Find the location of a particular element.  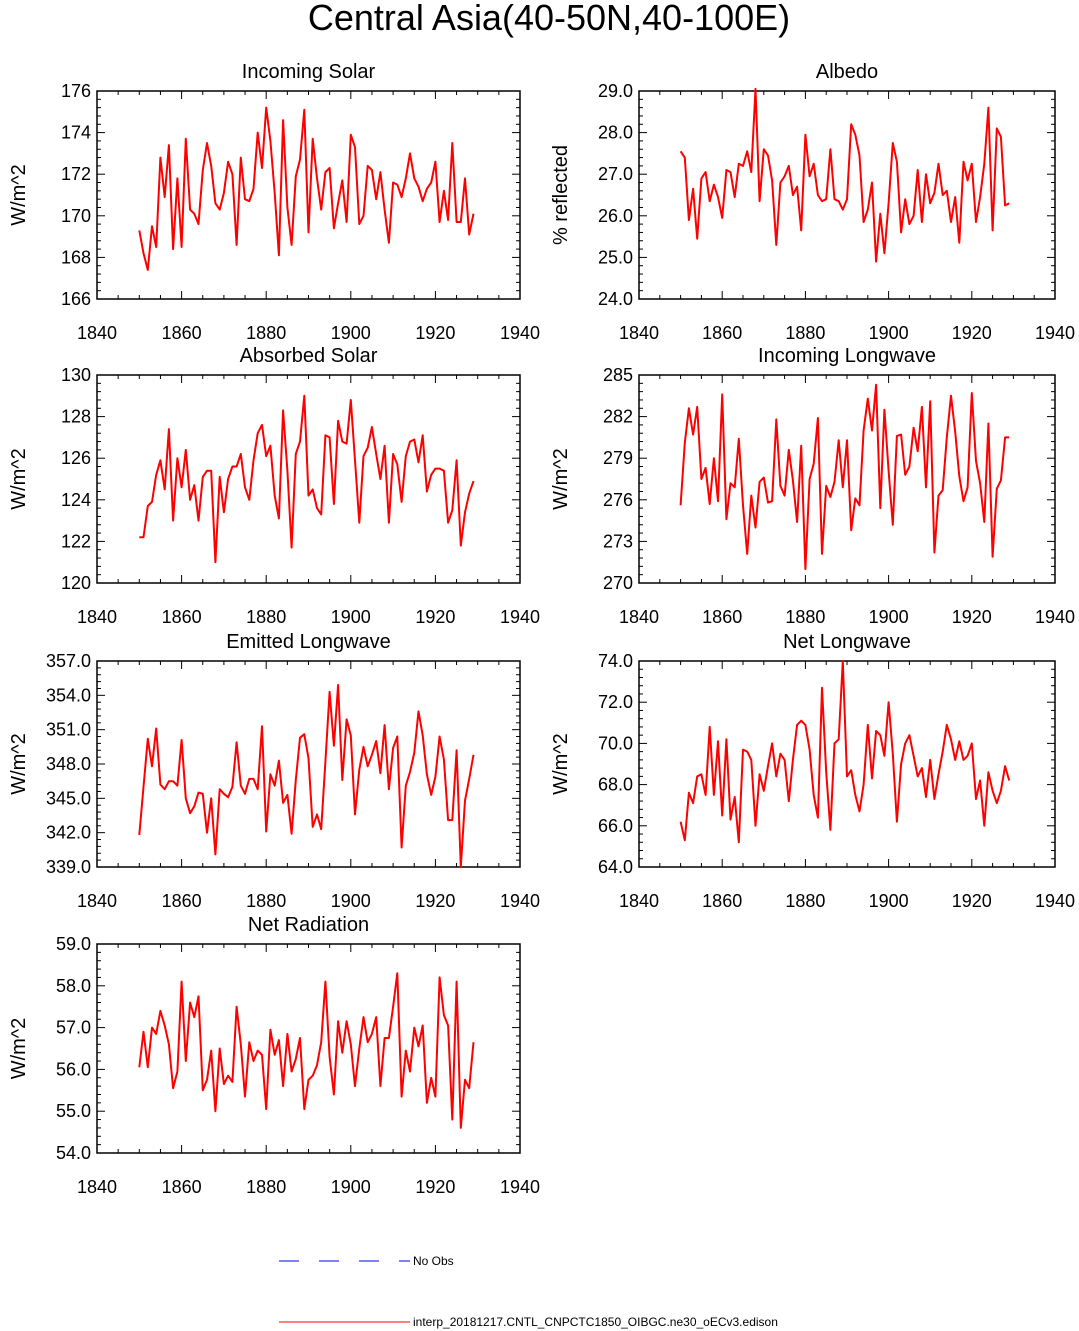

y-tick-label: 126 is located at coordinates (76, 458).